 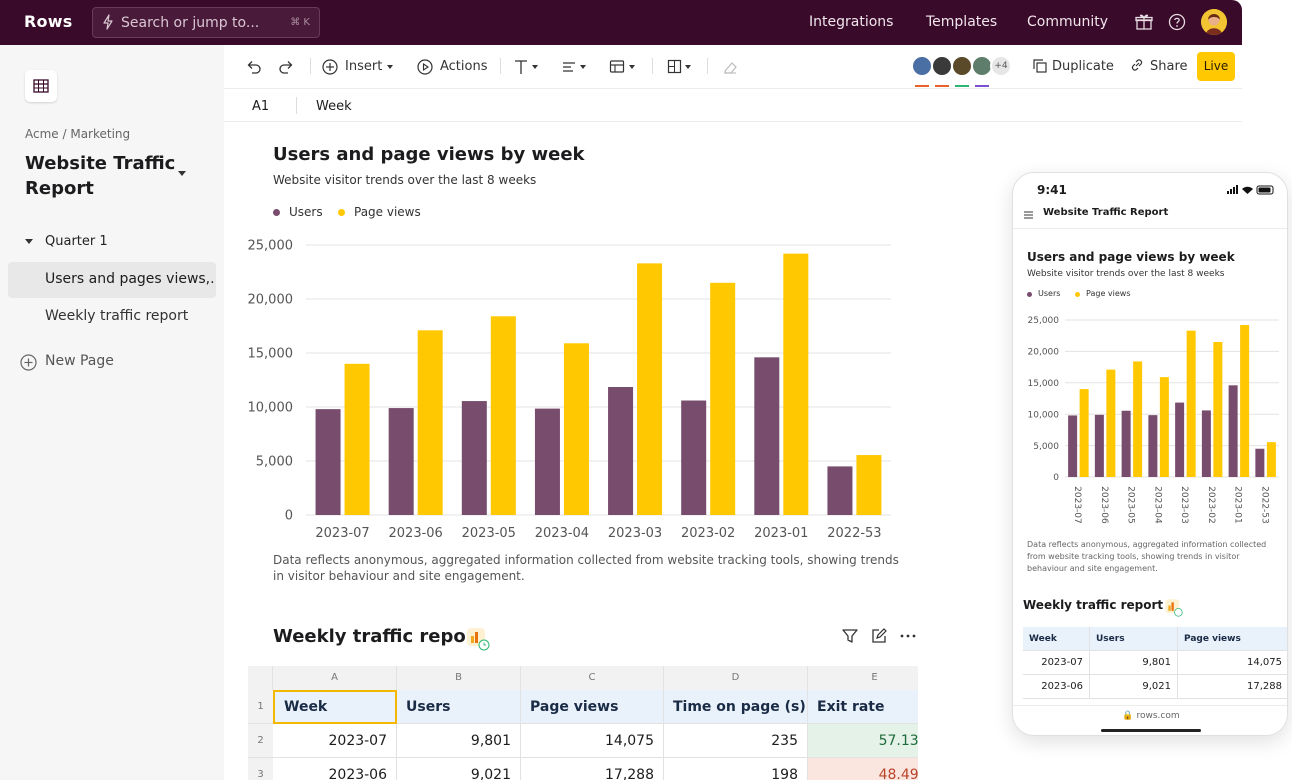 What do you see at coordinates (260, 707) in the screenshot?
I see `row-header-1: 1` at bounding box center [260, 707].